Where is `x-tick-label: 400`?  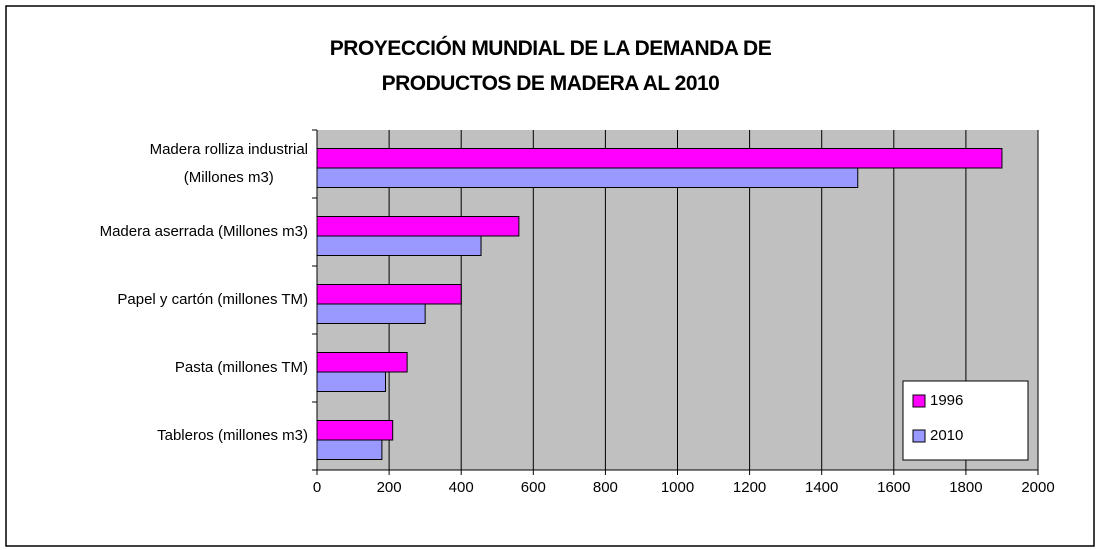
x-tick-label: 400 is located at coordinates (461, 487).